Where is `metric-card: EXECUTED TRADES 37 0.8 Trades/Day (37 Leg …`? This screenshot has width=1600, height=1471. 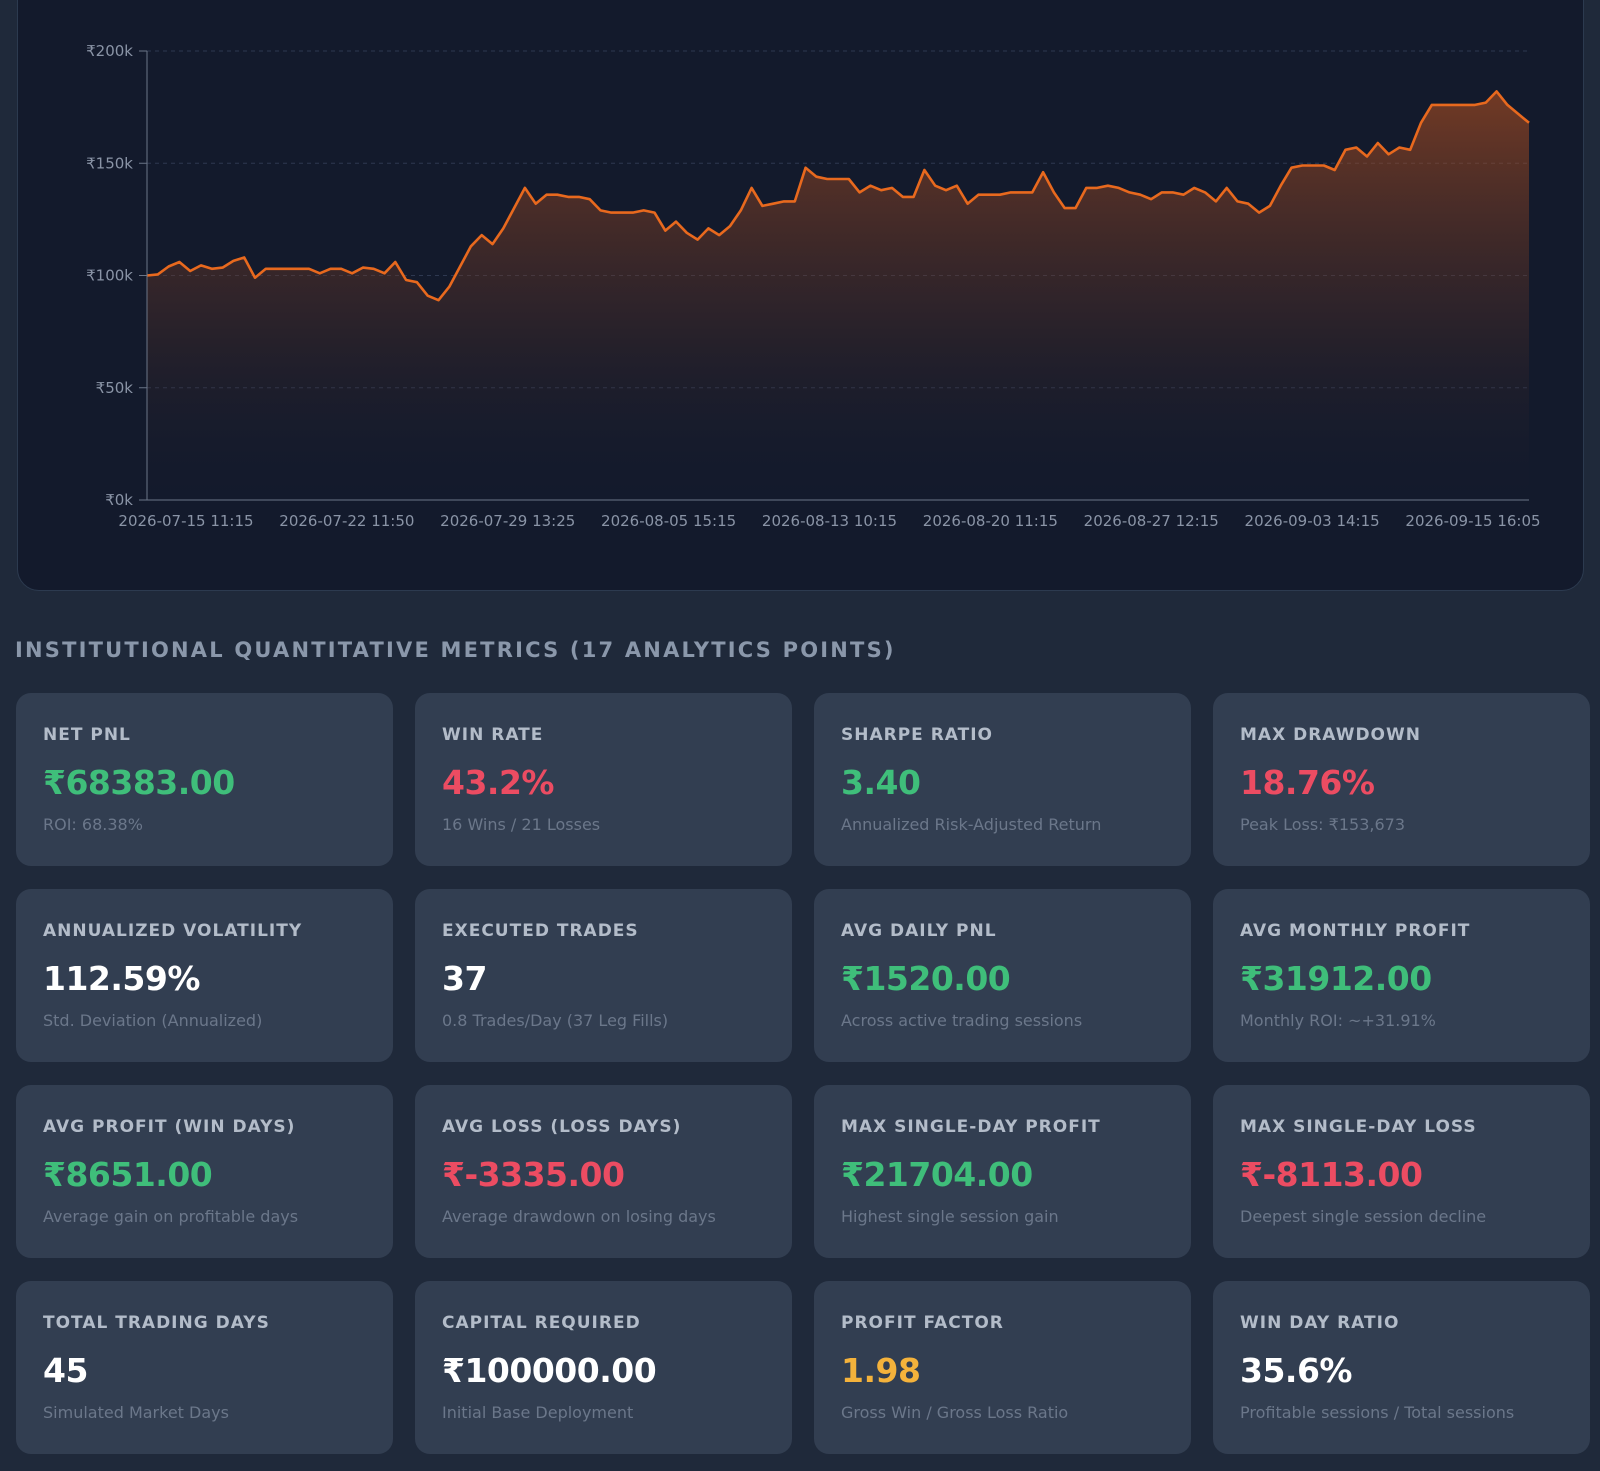 metric-card: EXECUTED TRADES 37 0.8 Trades/Day (37 Leg … is located at coordinates (603, 975).